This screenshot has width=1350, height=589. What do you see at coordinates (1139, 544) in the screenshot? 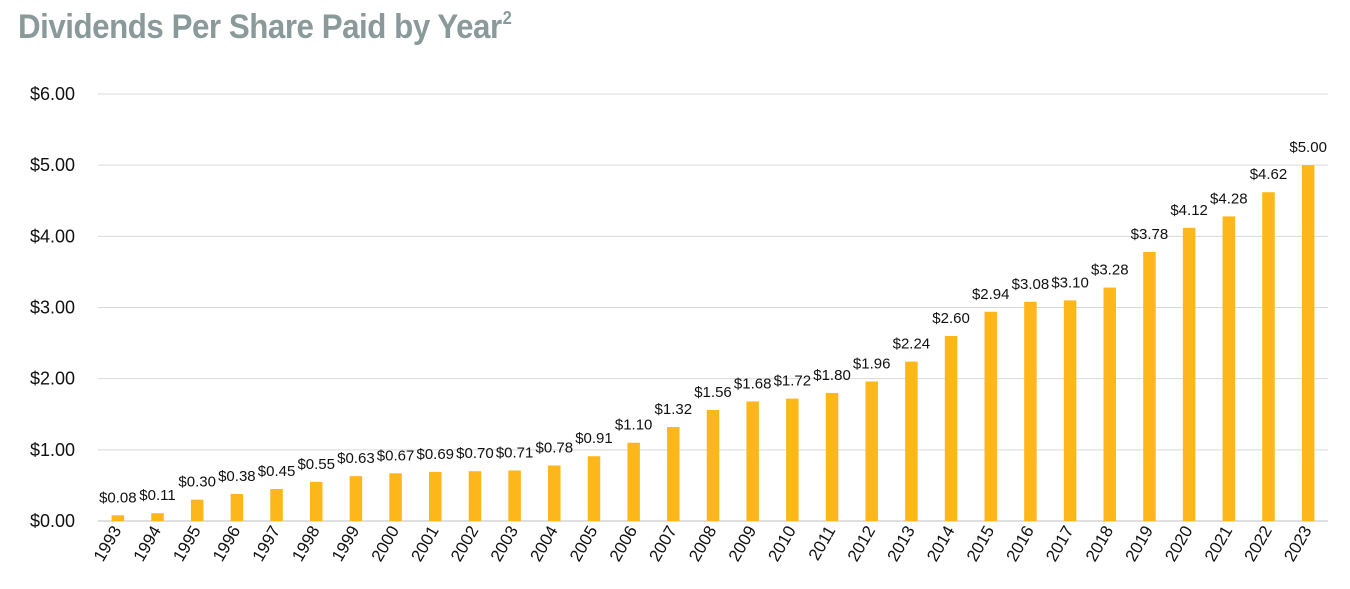
I see `x-tick-label-2019: 2019` at bounding box center [1139, 544].